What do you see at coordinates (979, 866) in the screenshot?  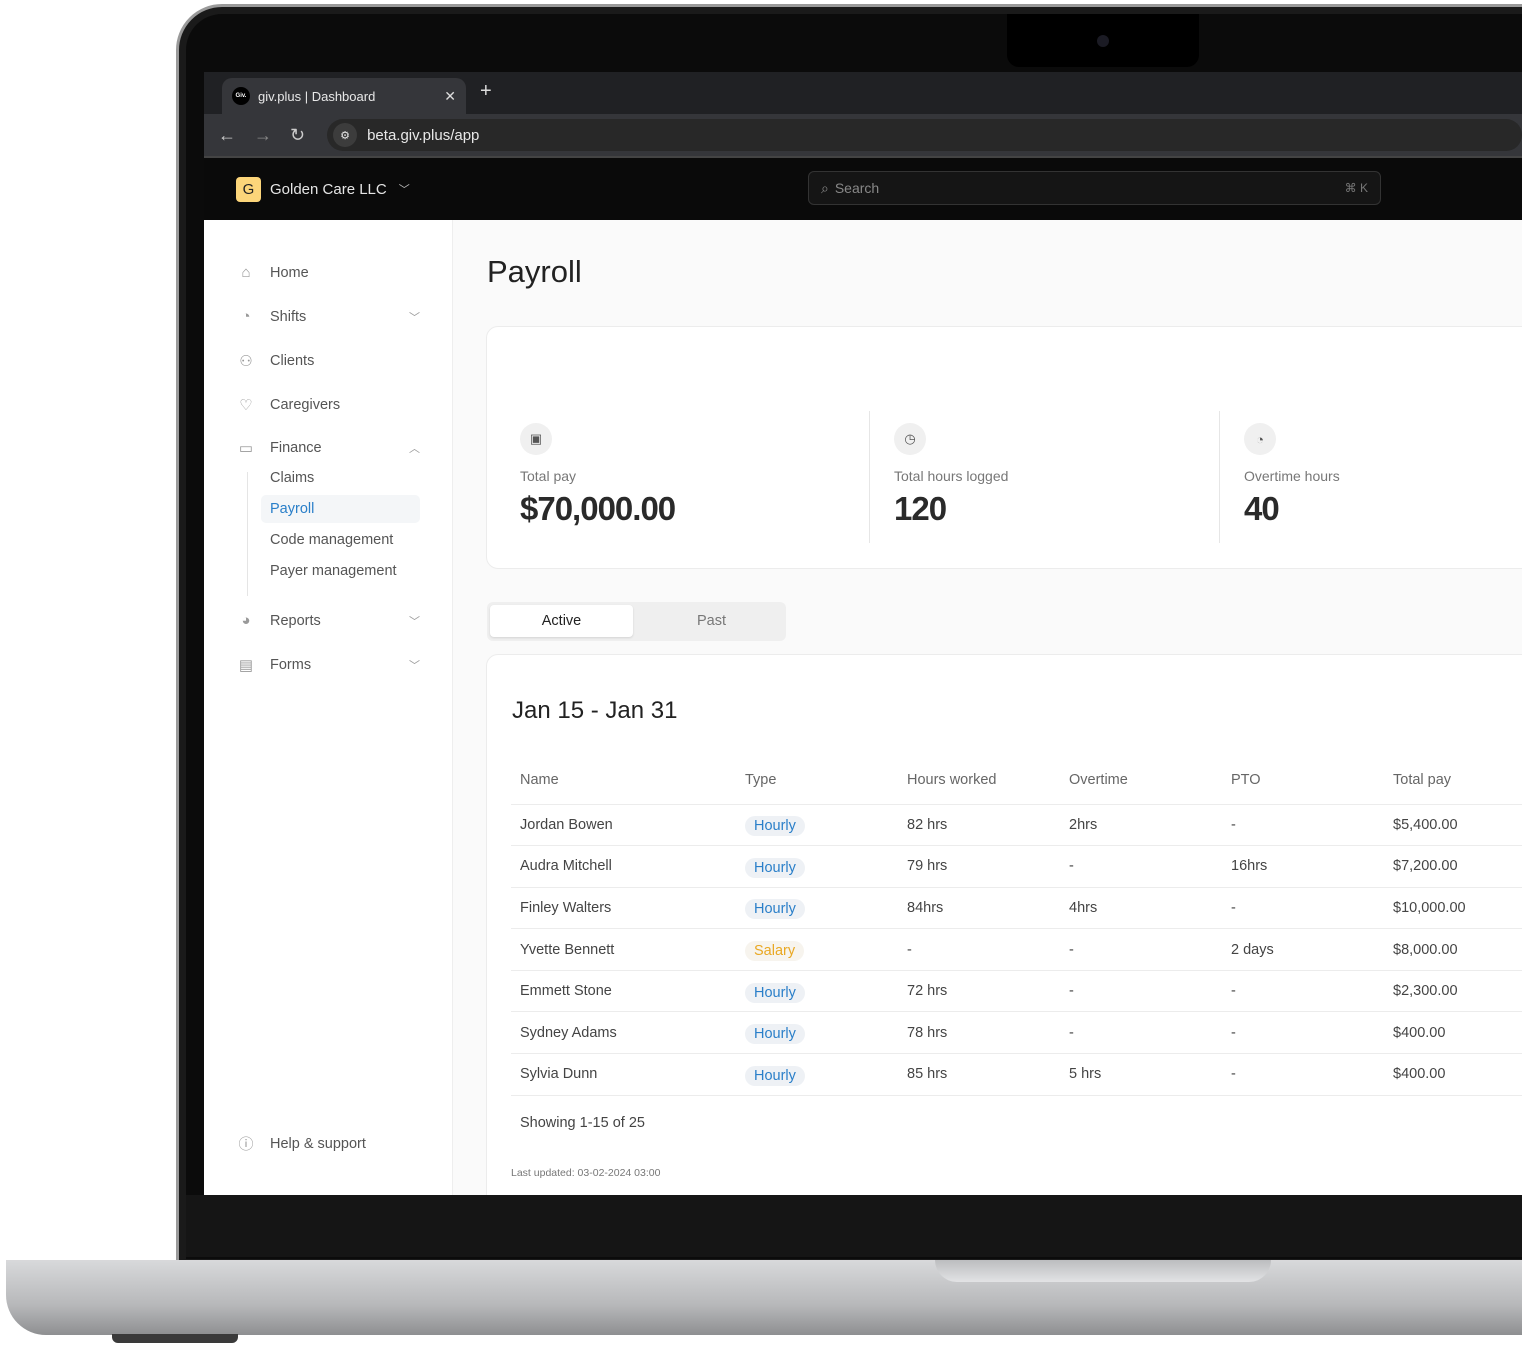 I see `table-cell: 79 hrs` at bounding box center [979, 866].